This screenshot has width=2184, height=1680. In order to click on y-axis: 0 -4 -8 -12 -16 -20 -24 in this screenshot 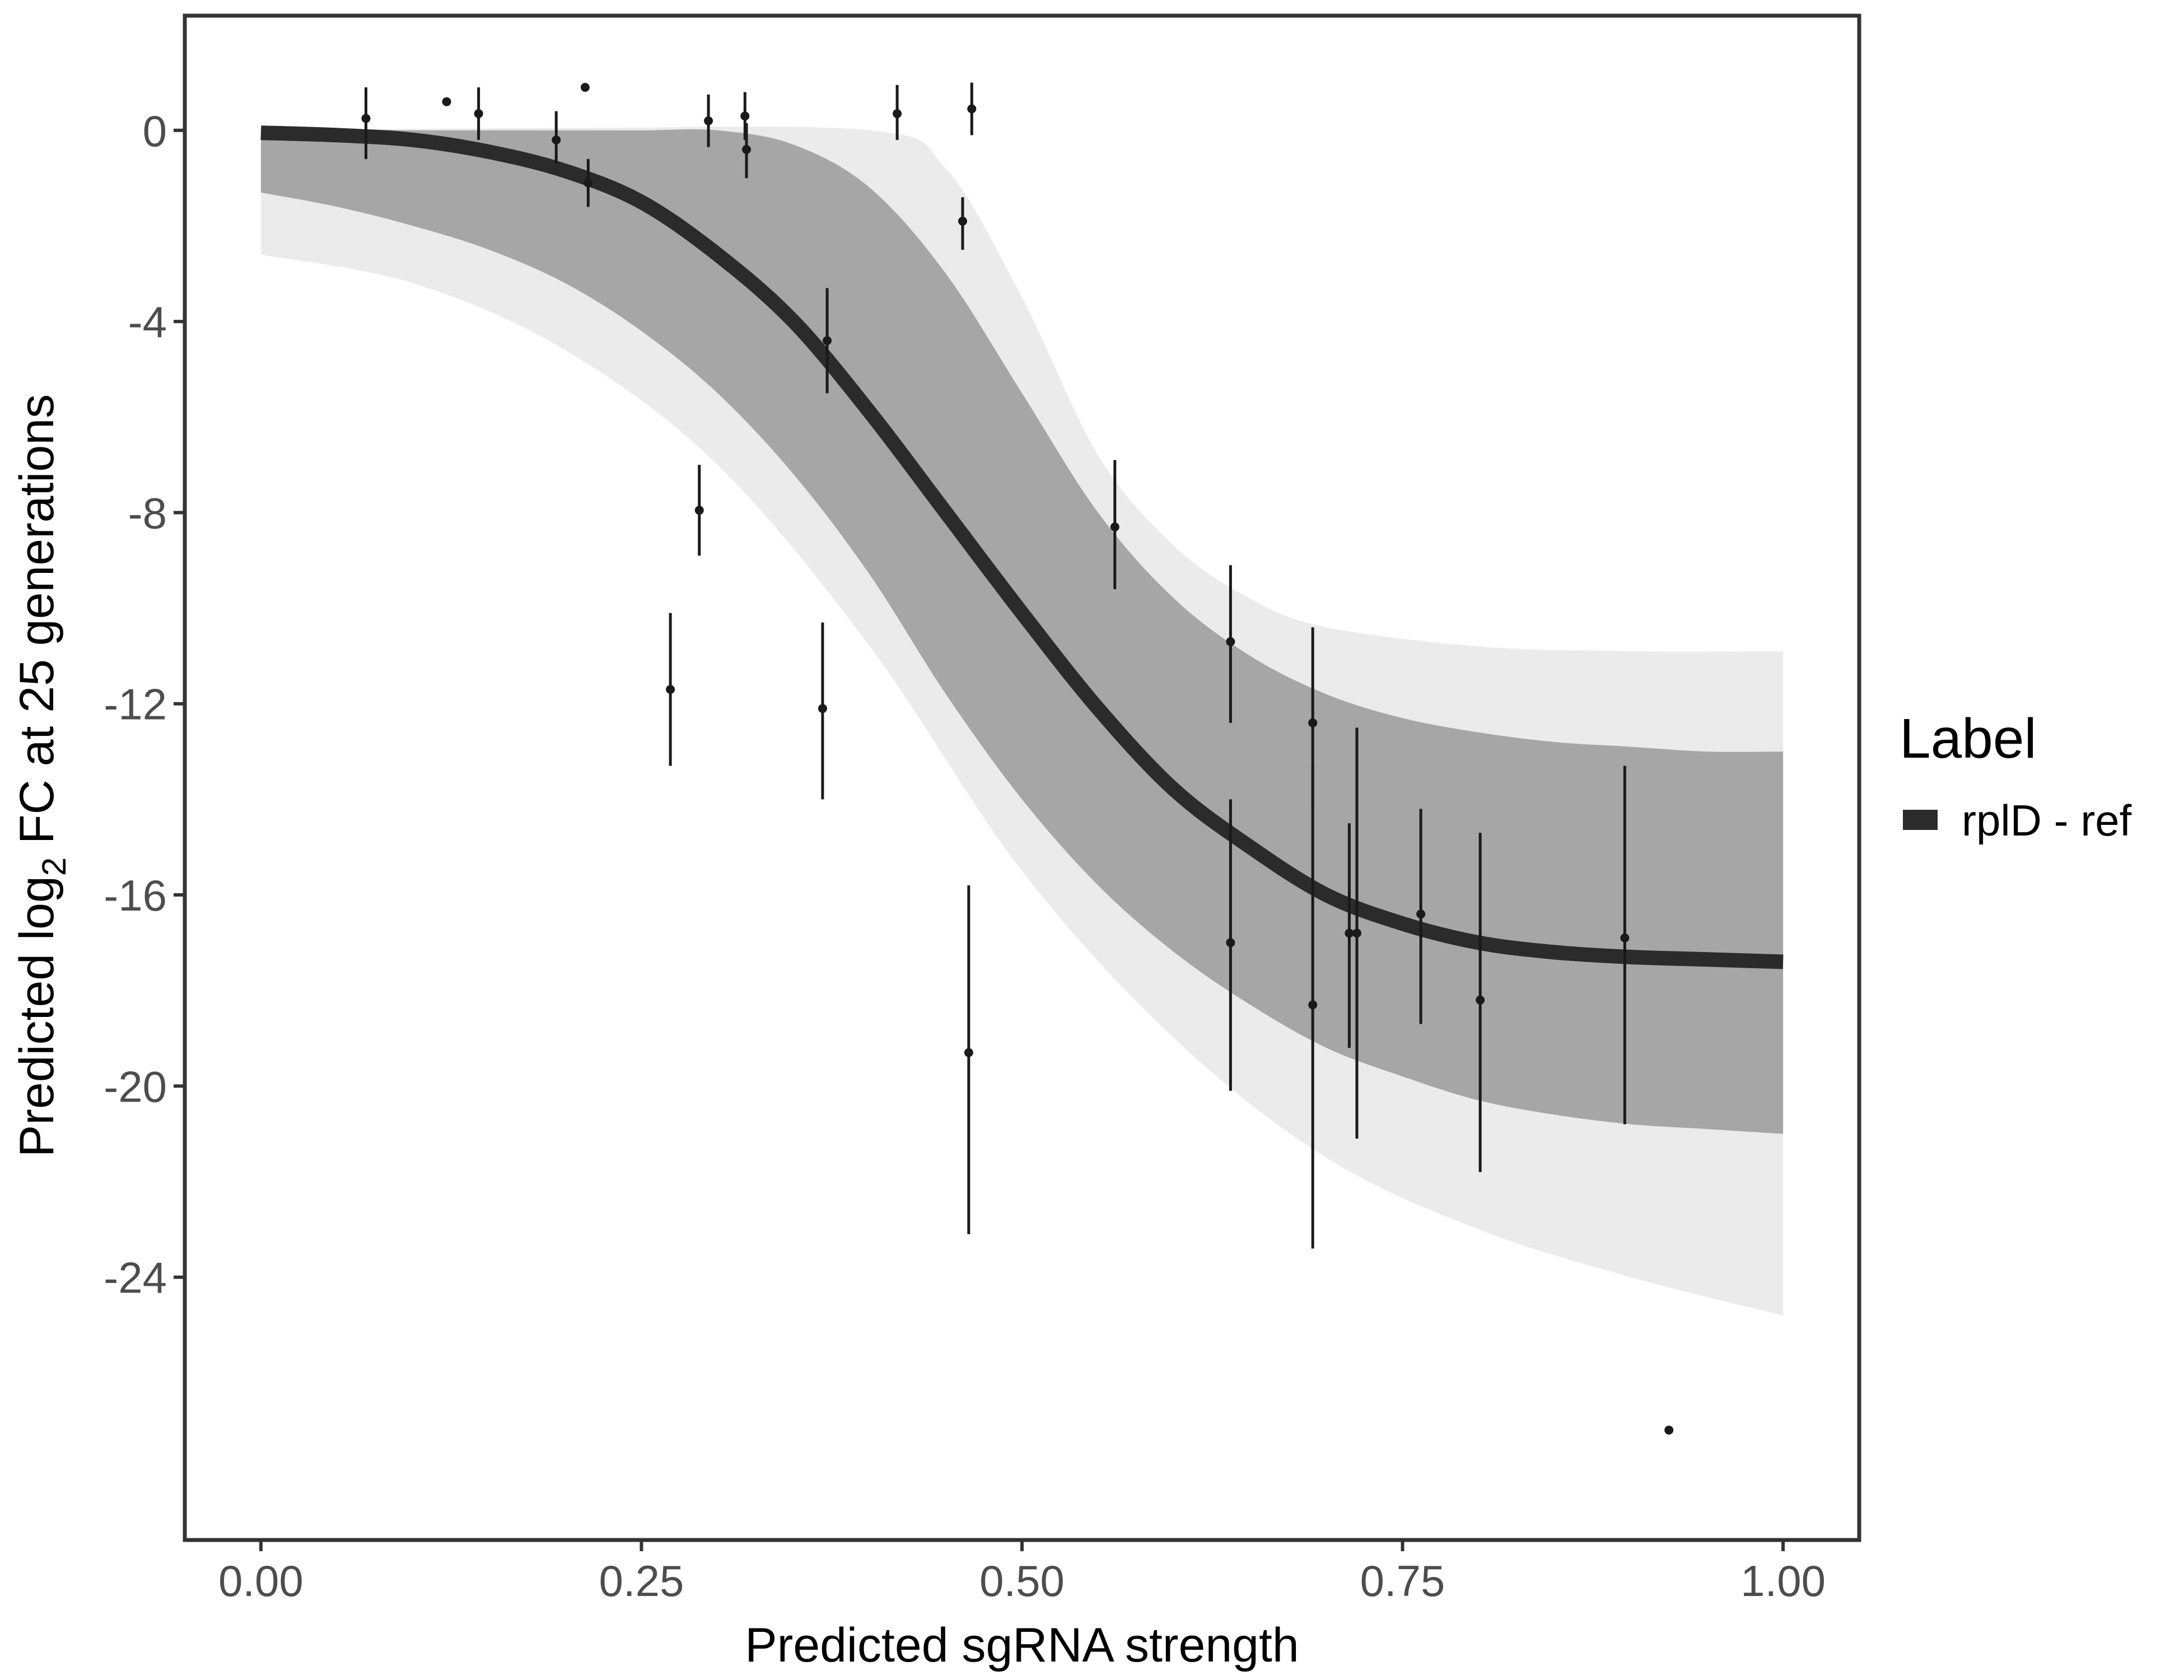, I will do `click(144, 705)`.